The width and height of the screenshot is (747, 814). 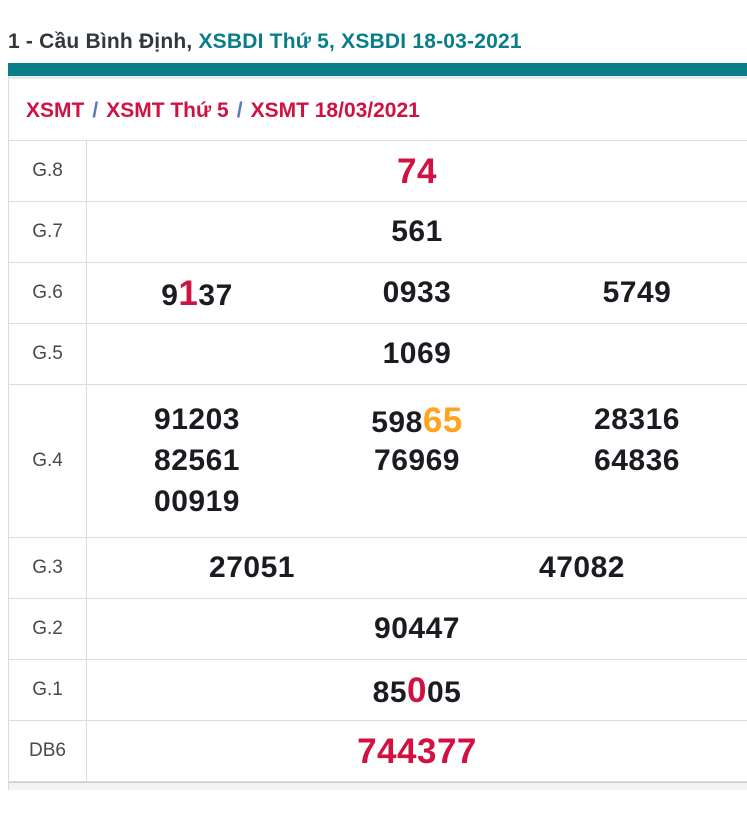 I want to click on prize-number: 1069, so click(x=417, y=354).